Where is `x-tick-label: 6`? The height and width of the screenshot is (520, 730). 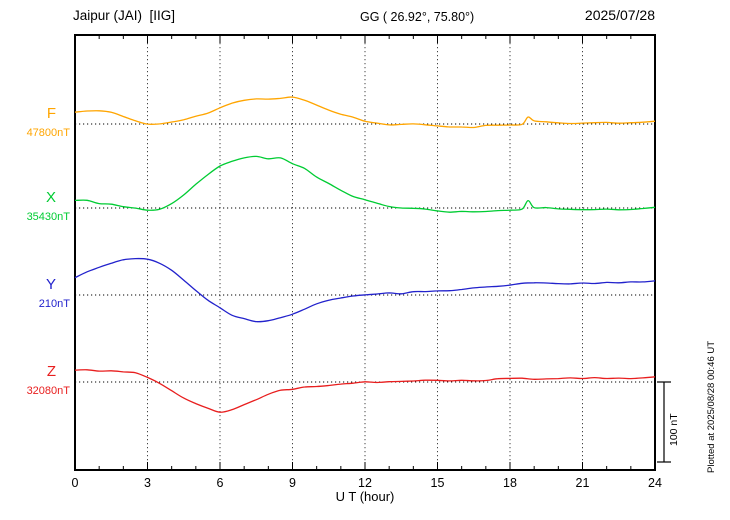 x-tick-label: 6 is located at coordinates (220, 483).